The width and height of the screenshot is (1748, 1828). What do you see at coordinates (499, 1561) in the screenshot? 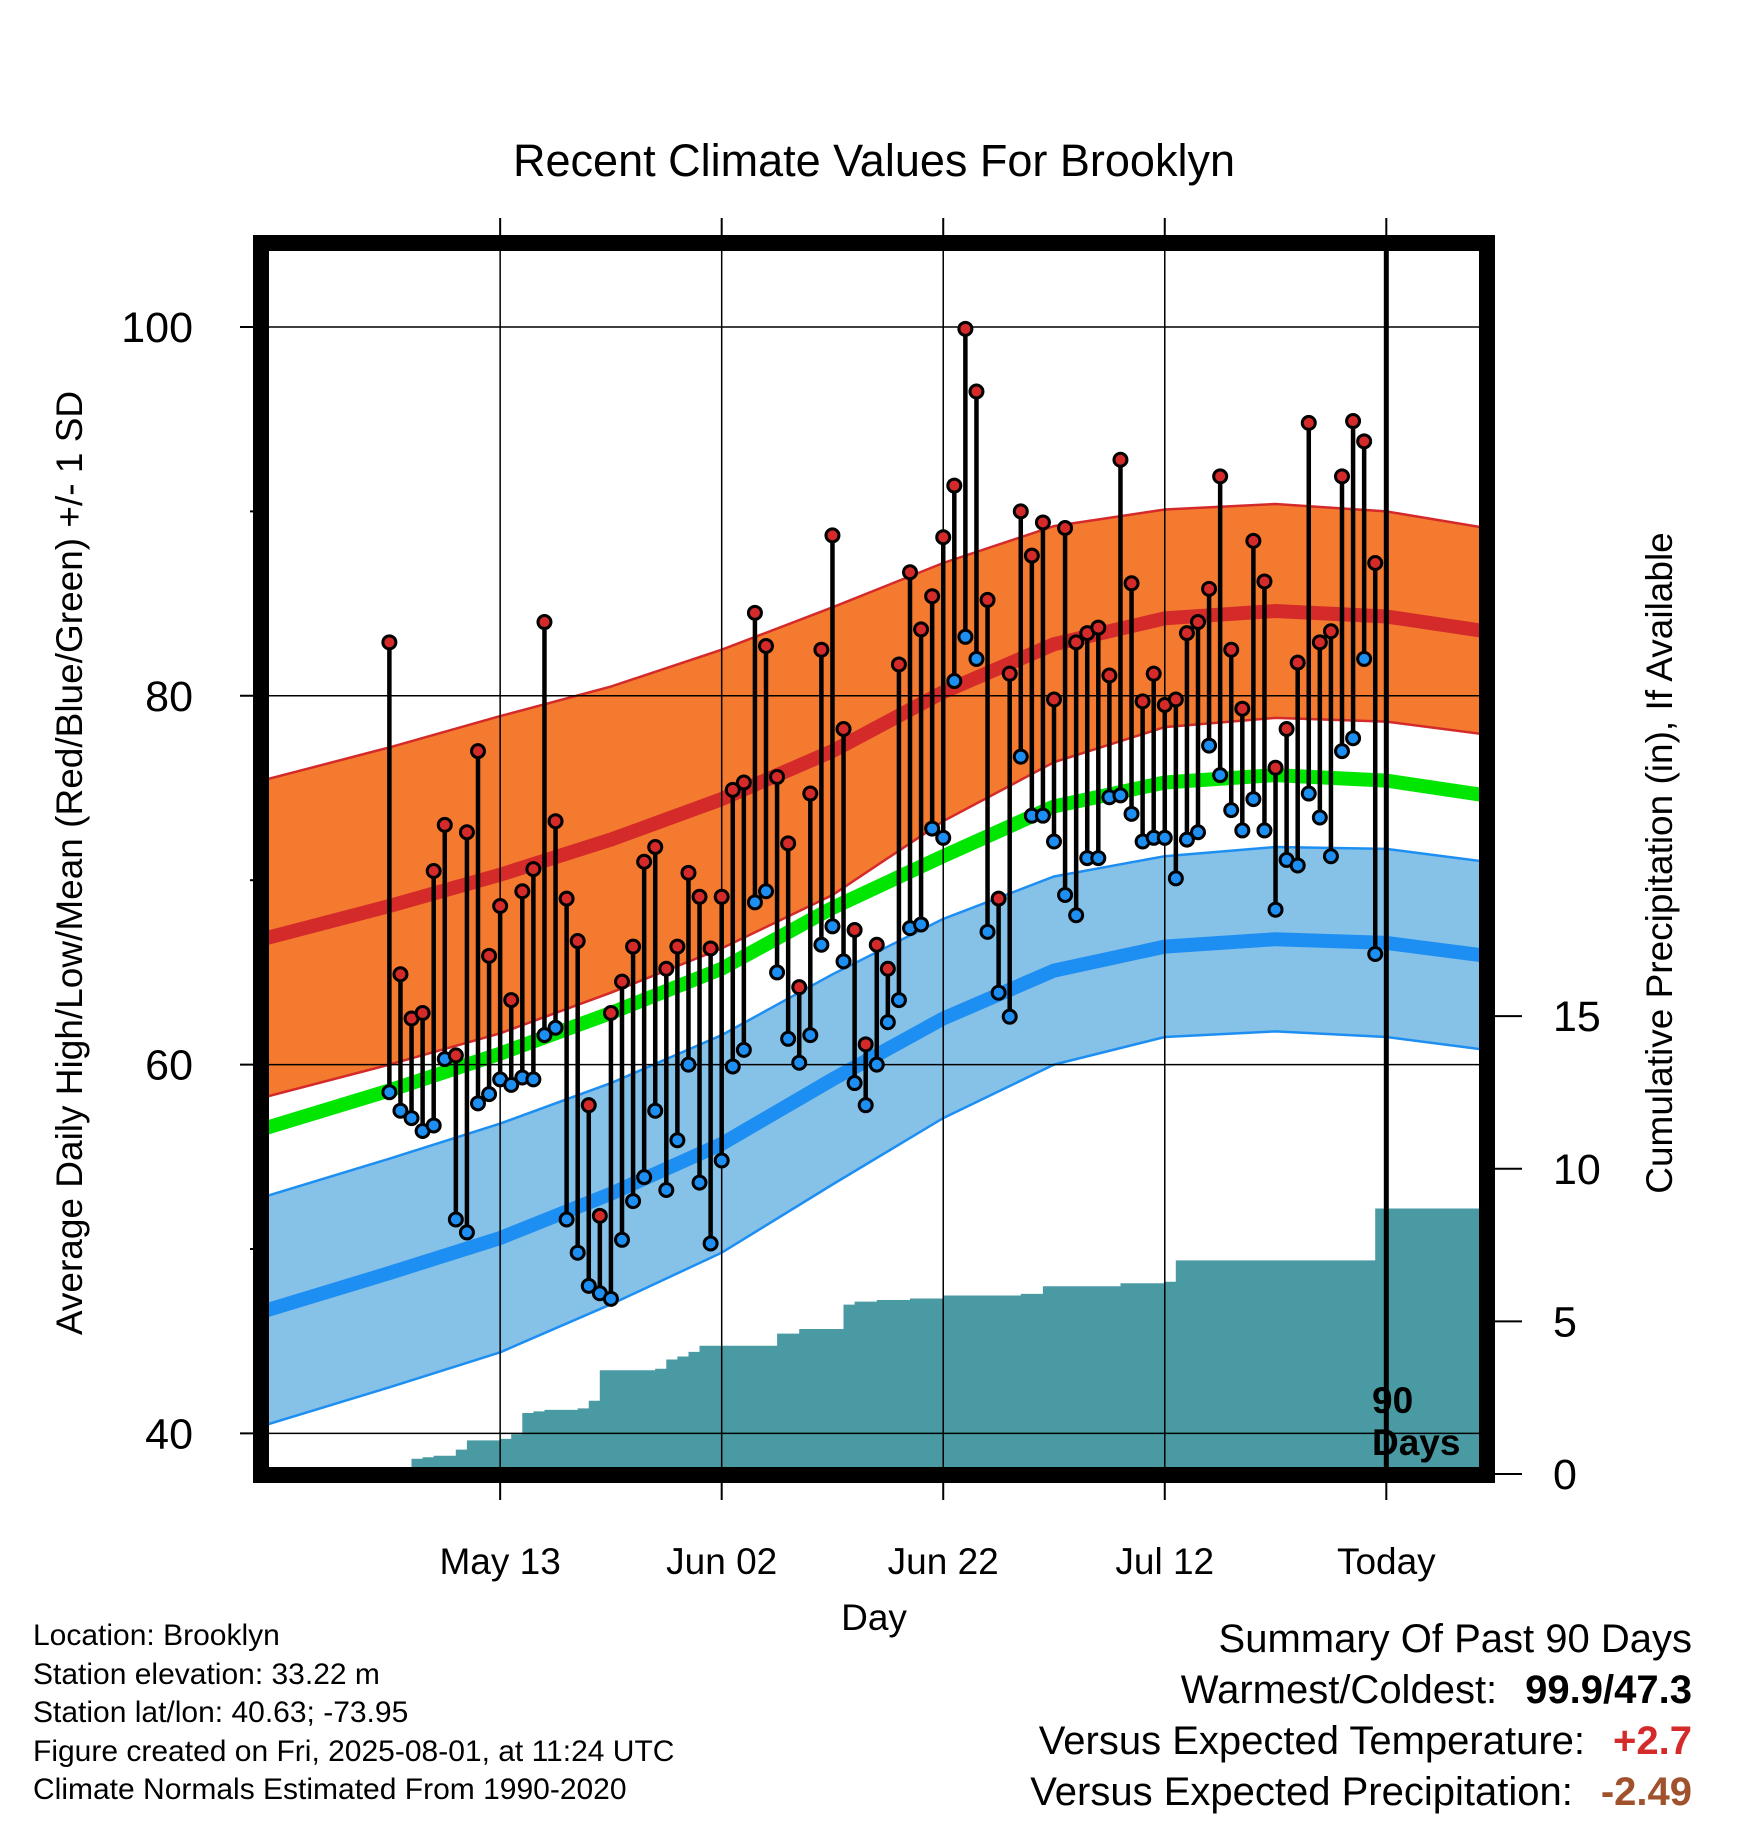
I see `x-tick-label: May 13` at bounding box center [499, 1561].